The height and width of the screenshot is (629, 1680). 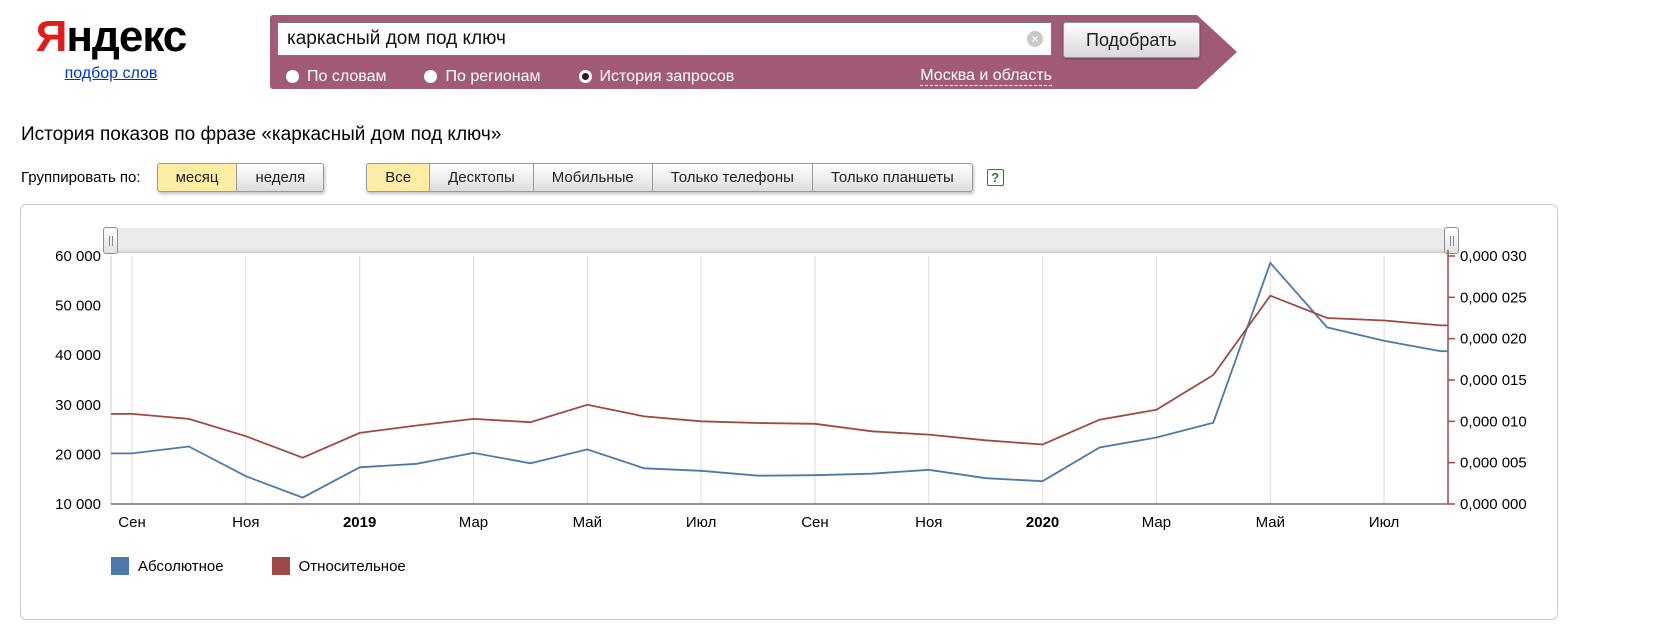 What do you see at coordinates (1493, 421) in the screenshot?
I see `svg-text: 0,000 010` at bounding box center [1493, 421].